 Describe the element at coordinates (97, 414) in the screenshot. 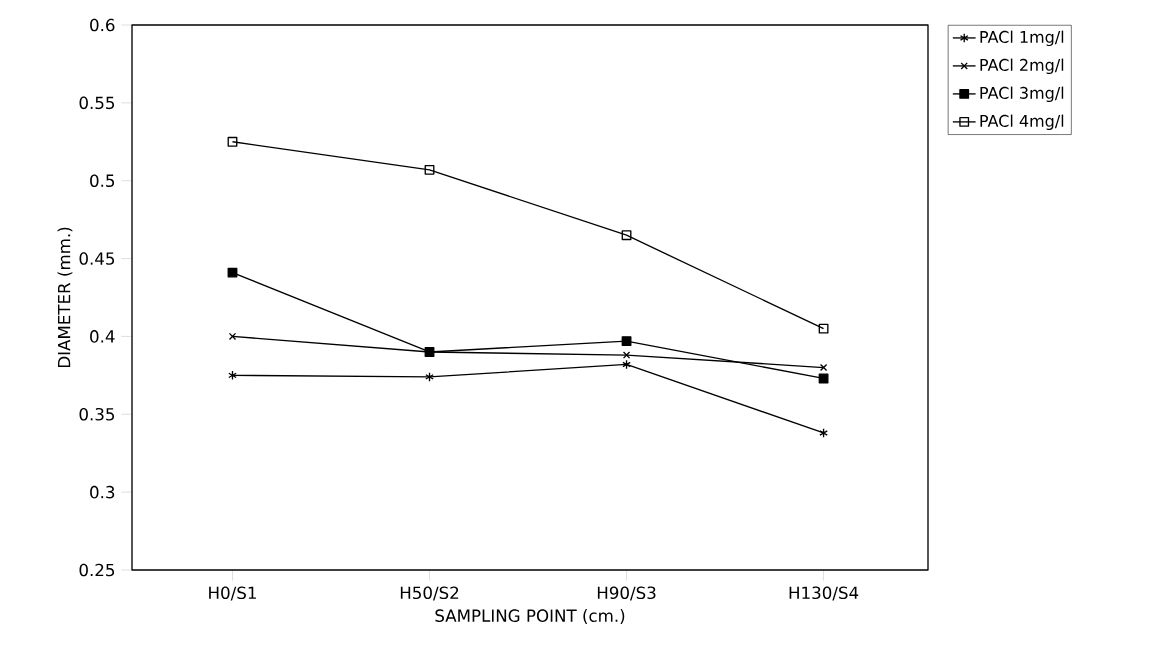

I see `y-tick-label: 0.35` at that location.